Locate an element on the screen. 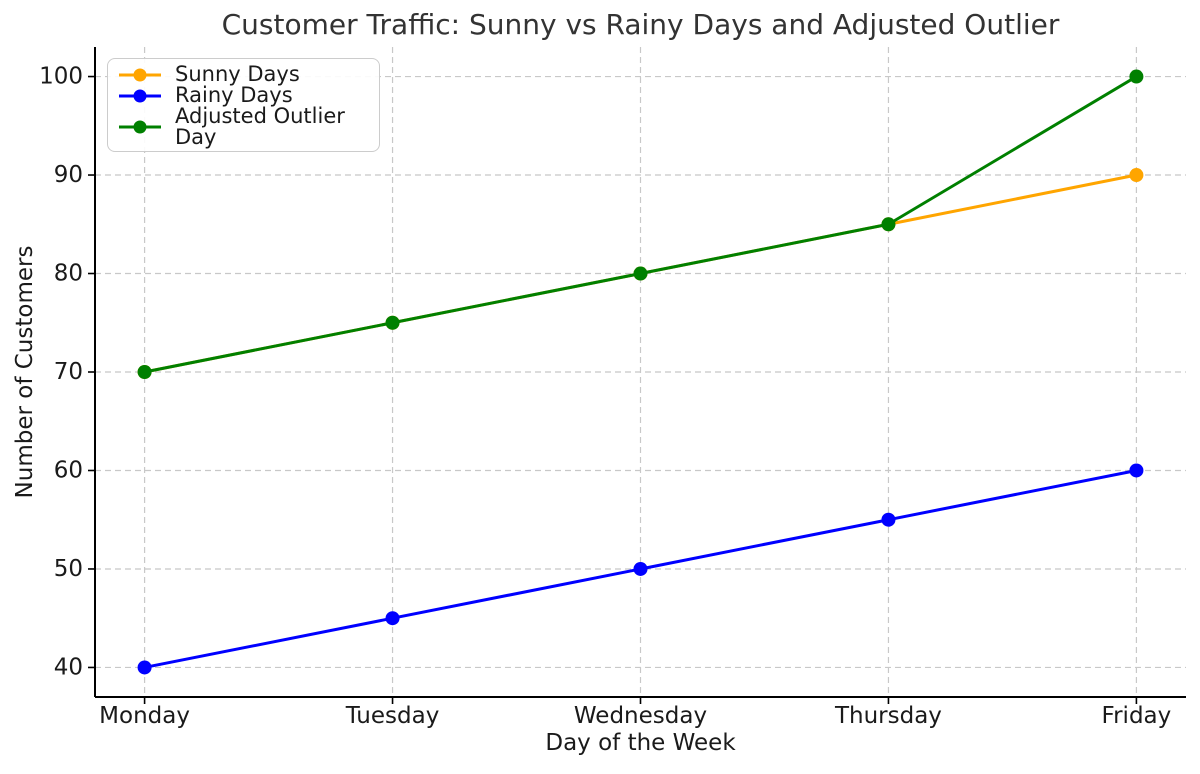 The height and width of the screenshot is (774, 1200). x-tick-label-tuesday: Tuesday is located at coordinates (392, 716).